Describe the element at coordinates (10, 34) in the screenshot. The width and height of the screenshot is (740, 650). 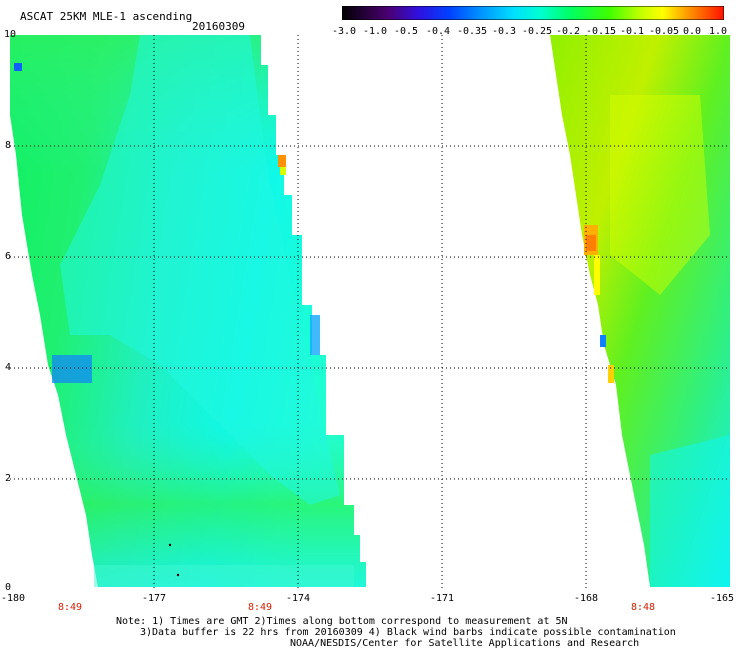
I see `lat-label: 10` at that location.